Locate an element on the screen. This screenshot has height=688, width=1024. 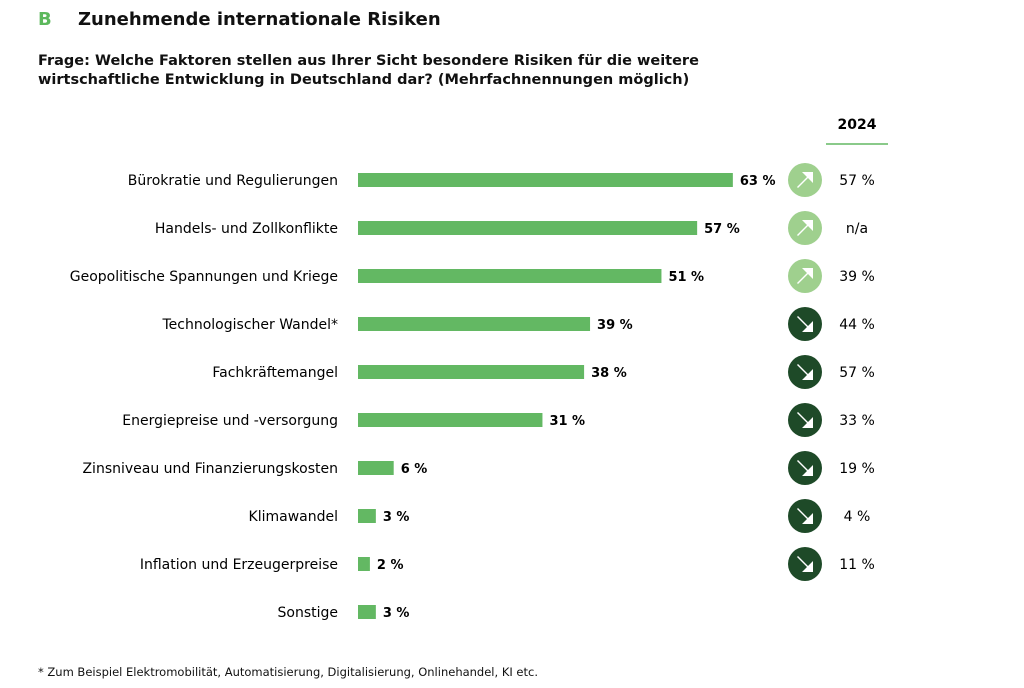
bar-value-label: 63 % is located at coordinates (758, 181).